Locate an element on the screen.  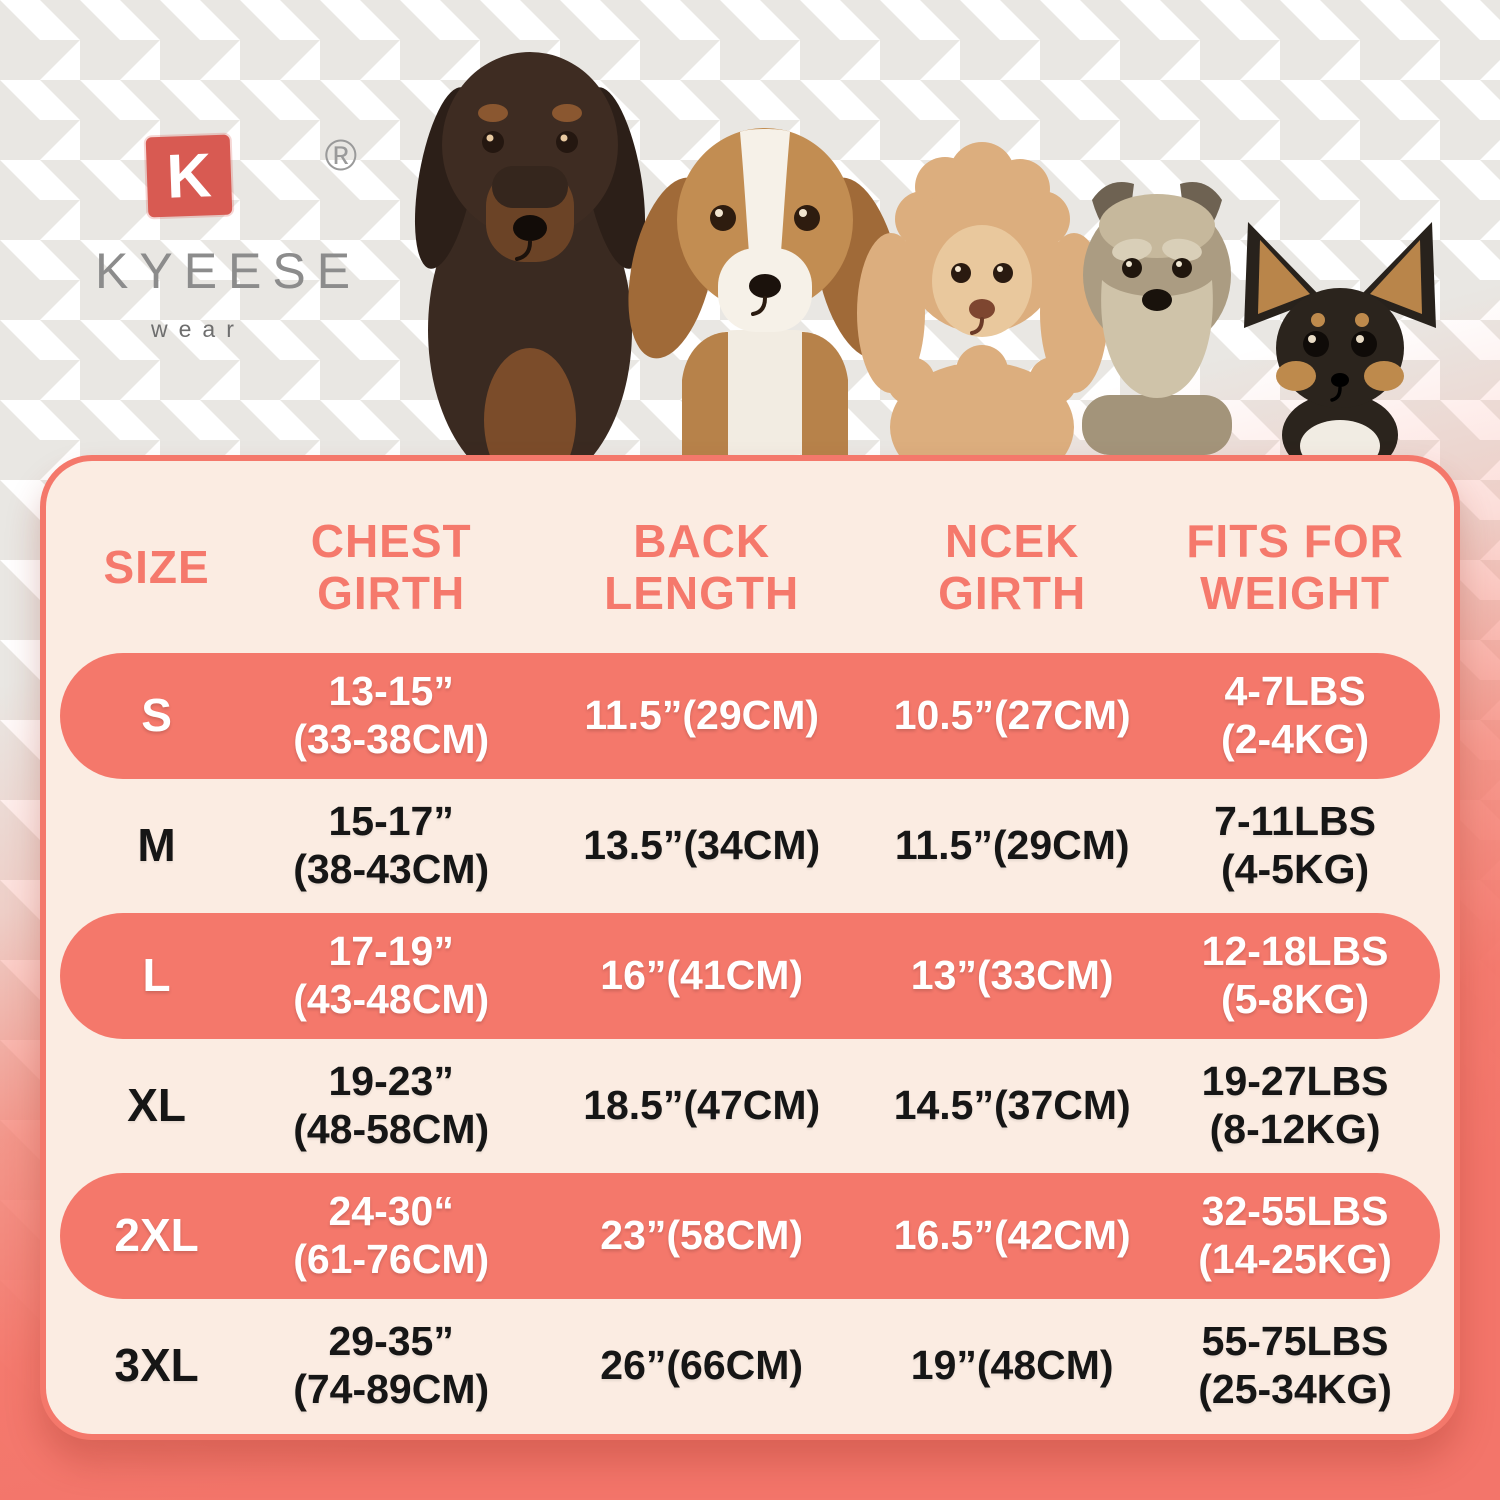
value-line: 19-27LBS is located at coordinates (1295, 1081).